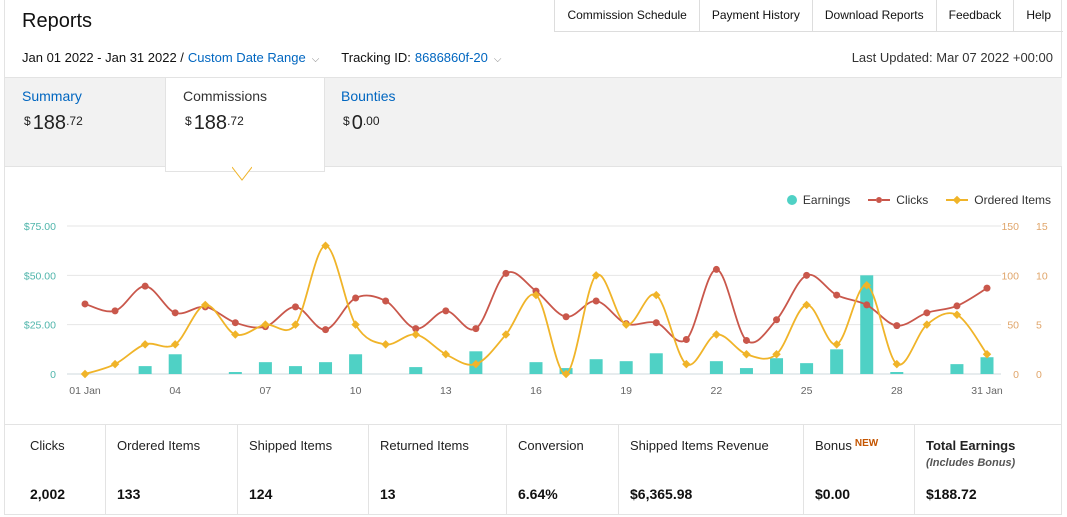  What do you see at coordinates (875, 15) in the screenshot?
I see `download-reports-link: Download Reports` at bounding box center [875, 15].